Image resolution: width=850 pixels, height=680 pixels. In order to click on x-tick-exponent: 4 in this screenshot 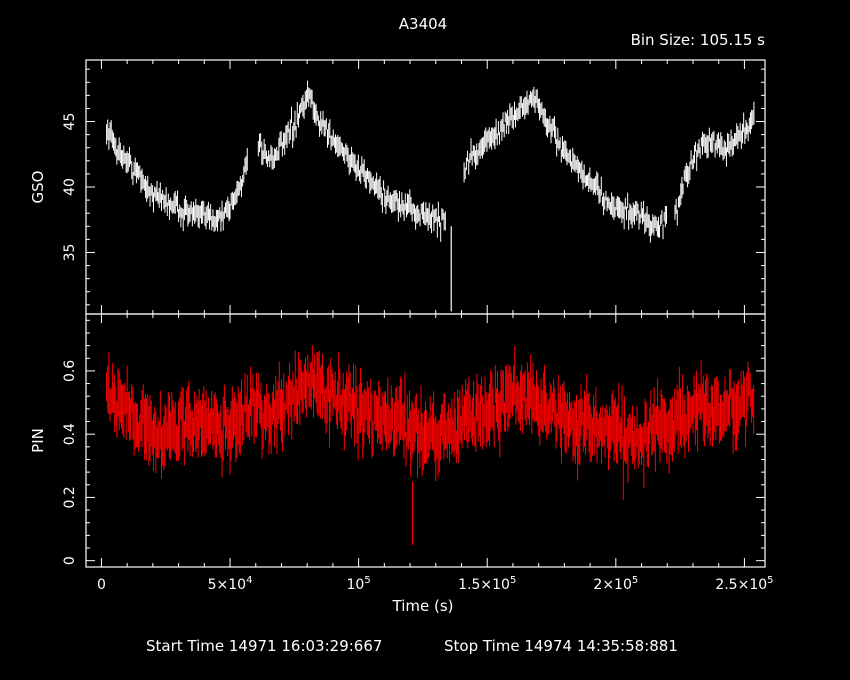, I will do `click(249, 580)`.